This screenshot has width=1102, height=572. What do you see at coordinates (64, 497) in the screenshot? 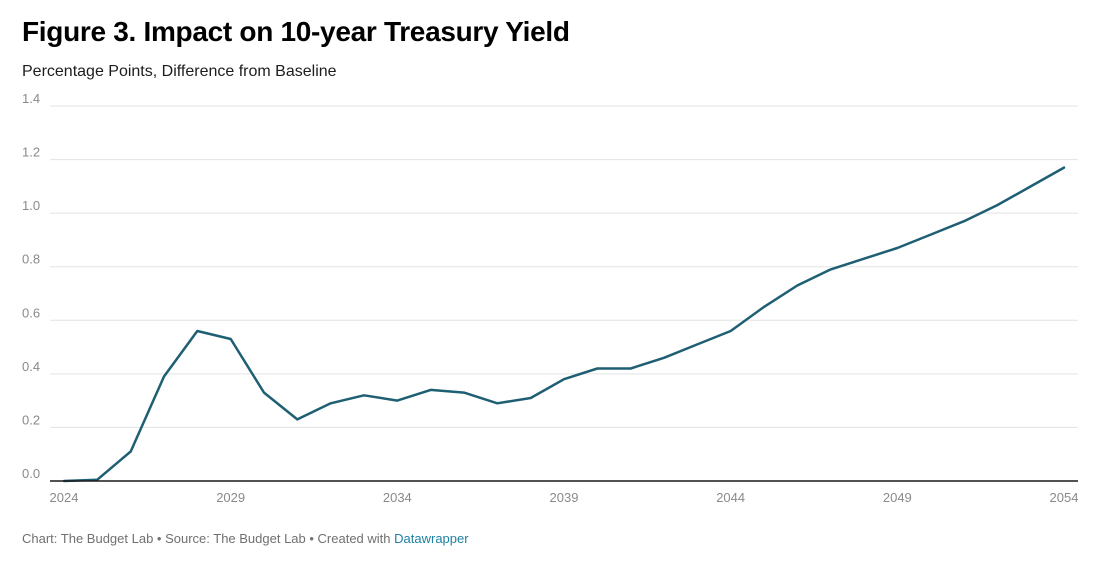
I see `x-tick-label: 2024` at bounding box center [64, 497].